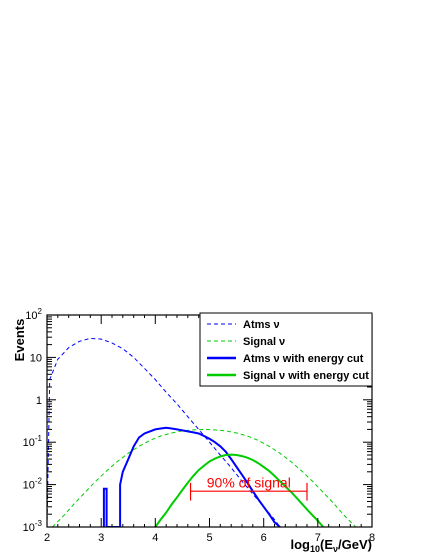 The height and width of the screenshot is (560, 433). I want to click on legend-label-2: Signal ν, so click(264, 342).